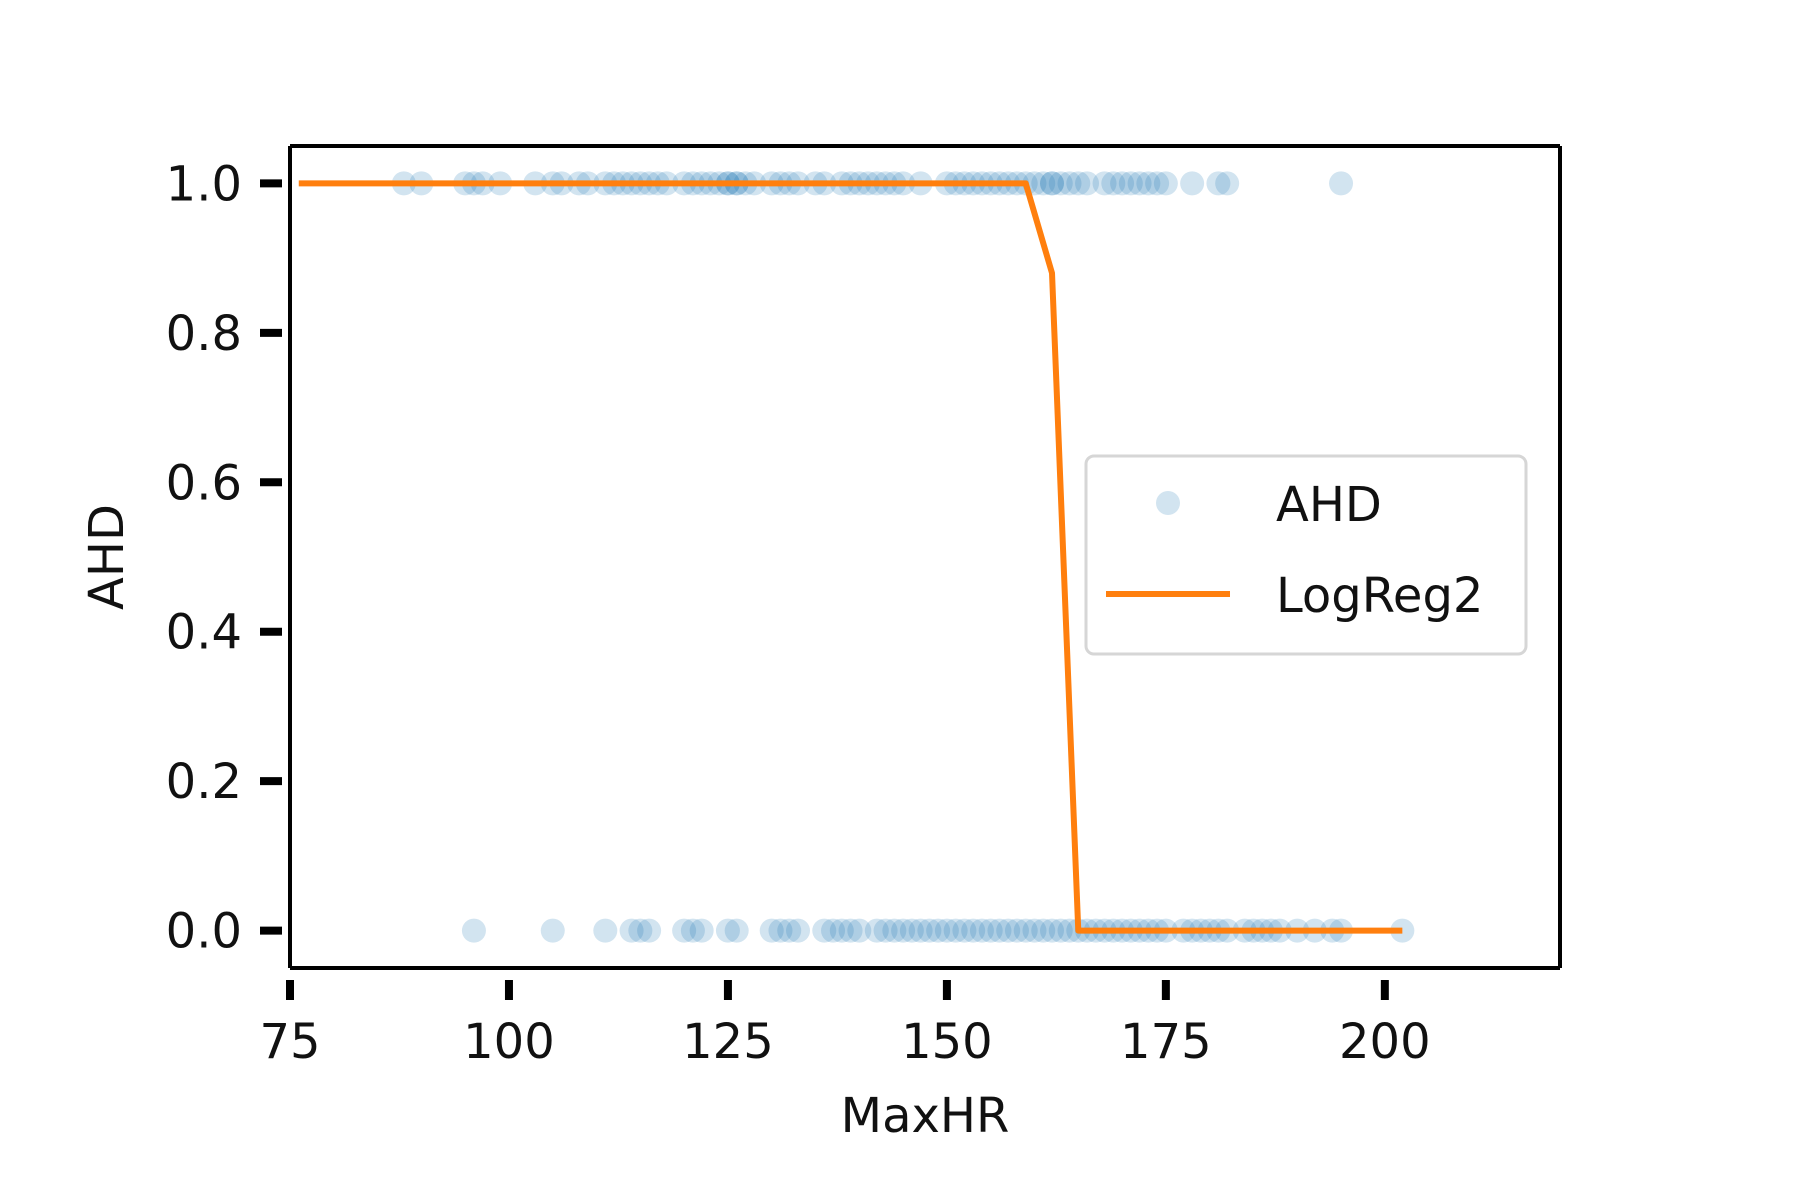 Image resolution: width=1800 pixels, height=1200 pixels. What do you see at coordinates (925, 1116) in the screenshot?
I see `x-axis-title: MaxHR` at bounding box center [925, 1116].